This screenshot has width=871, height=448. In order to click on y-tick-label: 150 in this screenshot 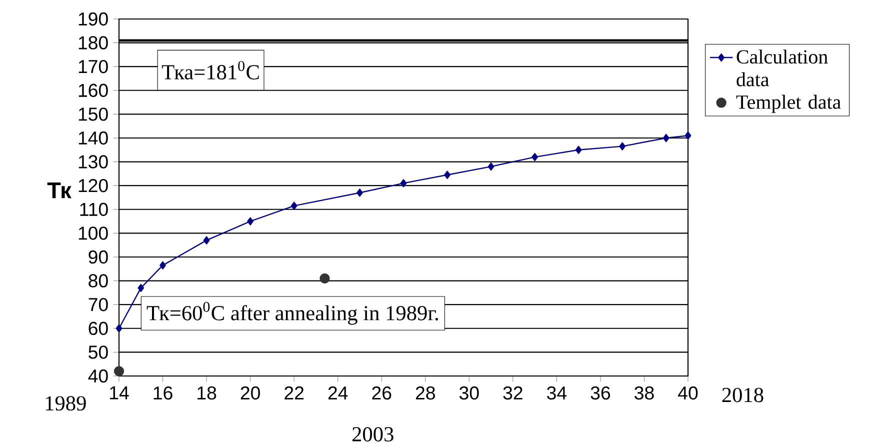, I will do `click(93, 114)`.